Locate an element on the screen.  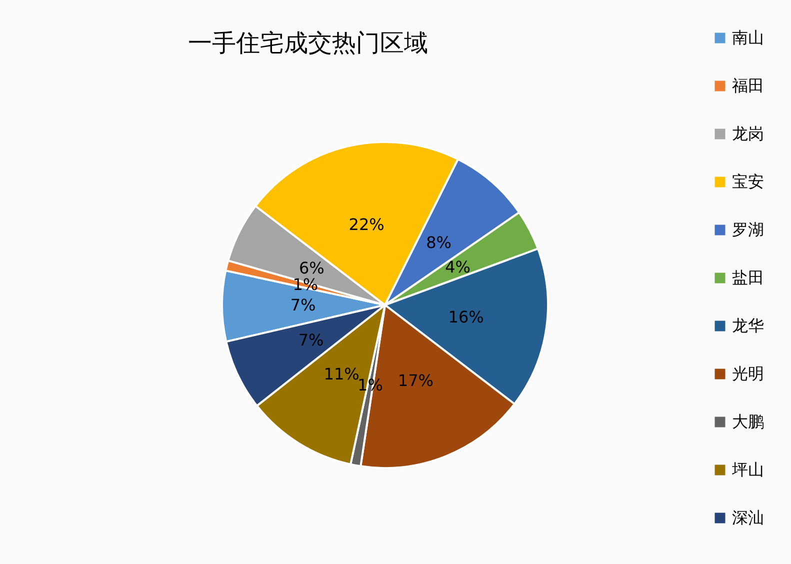
data-label: 8% is located at coordinates (439, 242).